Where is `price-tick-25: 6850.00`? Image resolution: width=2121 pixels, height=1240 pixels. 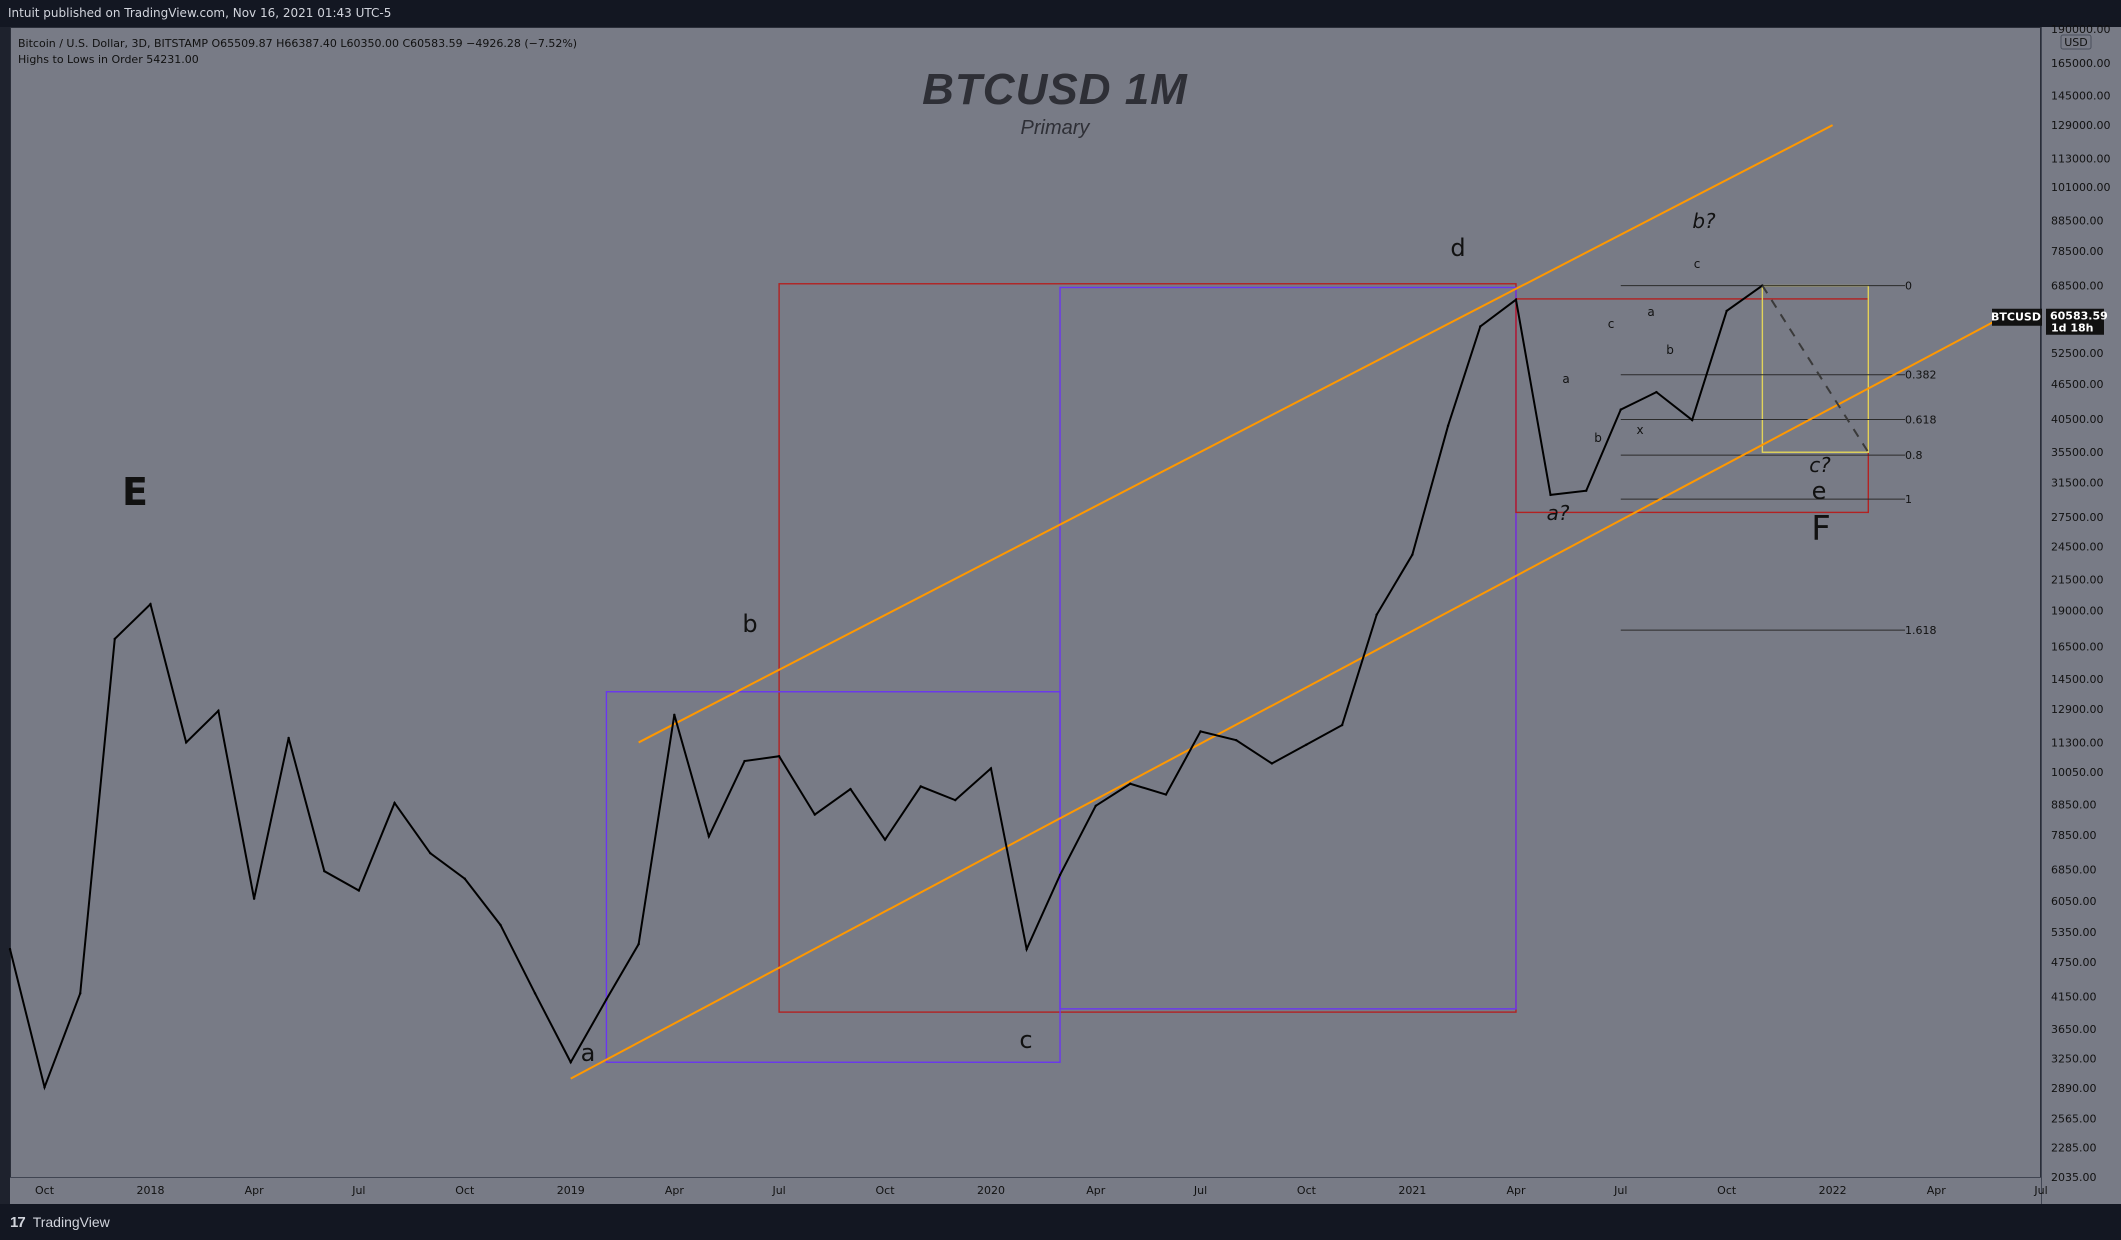
price-tick-25: 6850.00 is located at coordinates (2074, 869).